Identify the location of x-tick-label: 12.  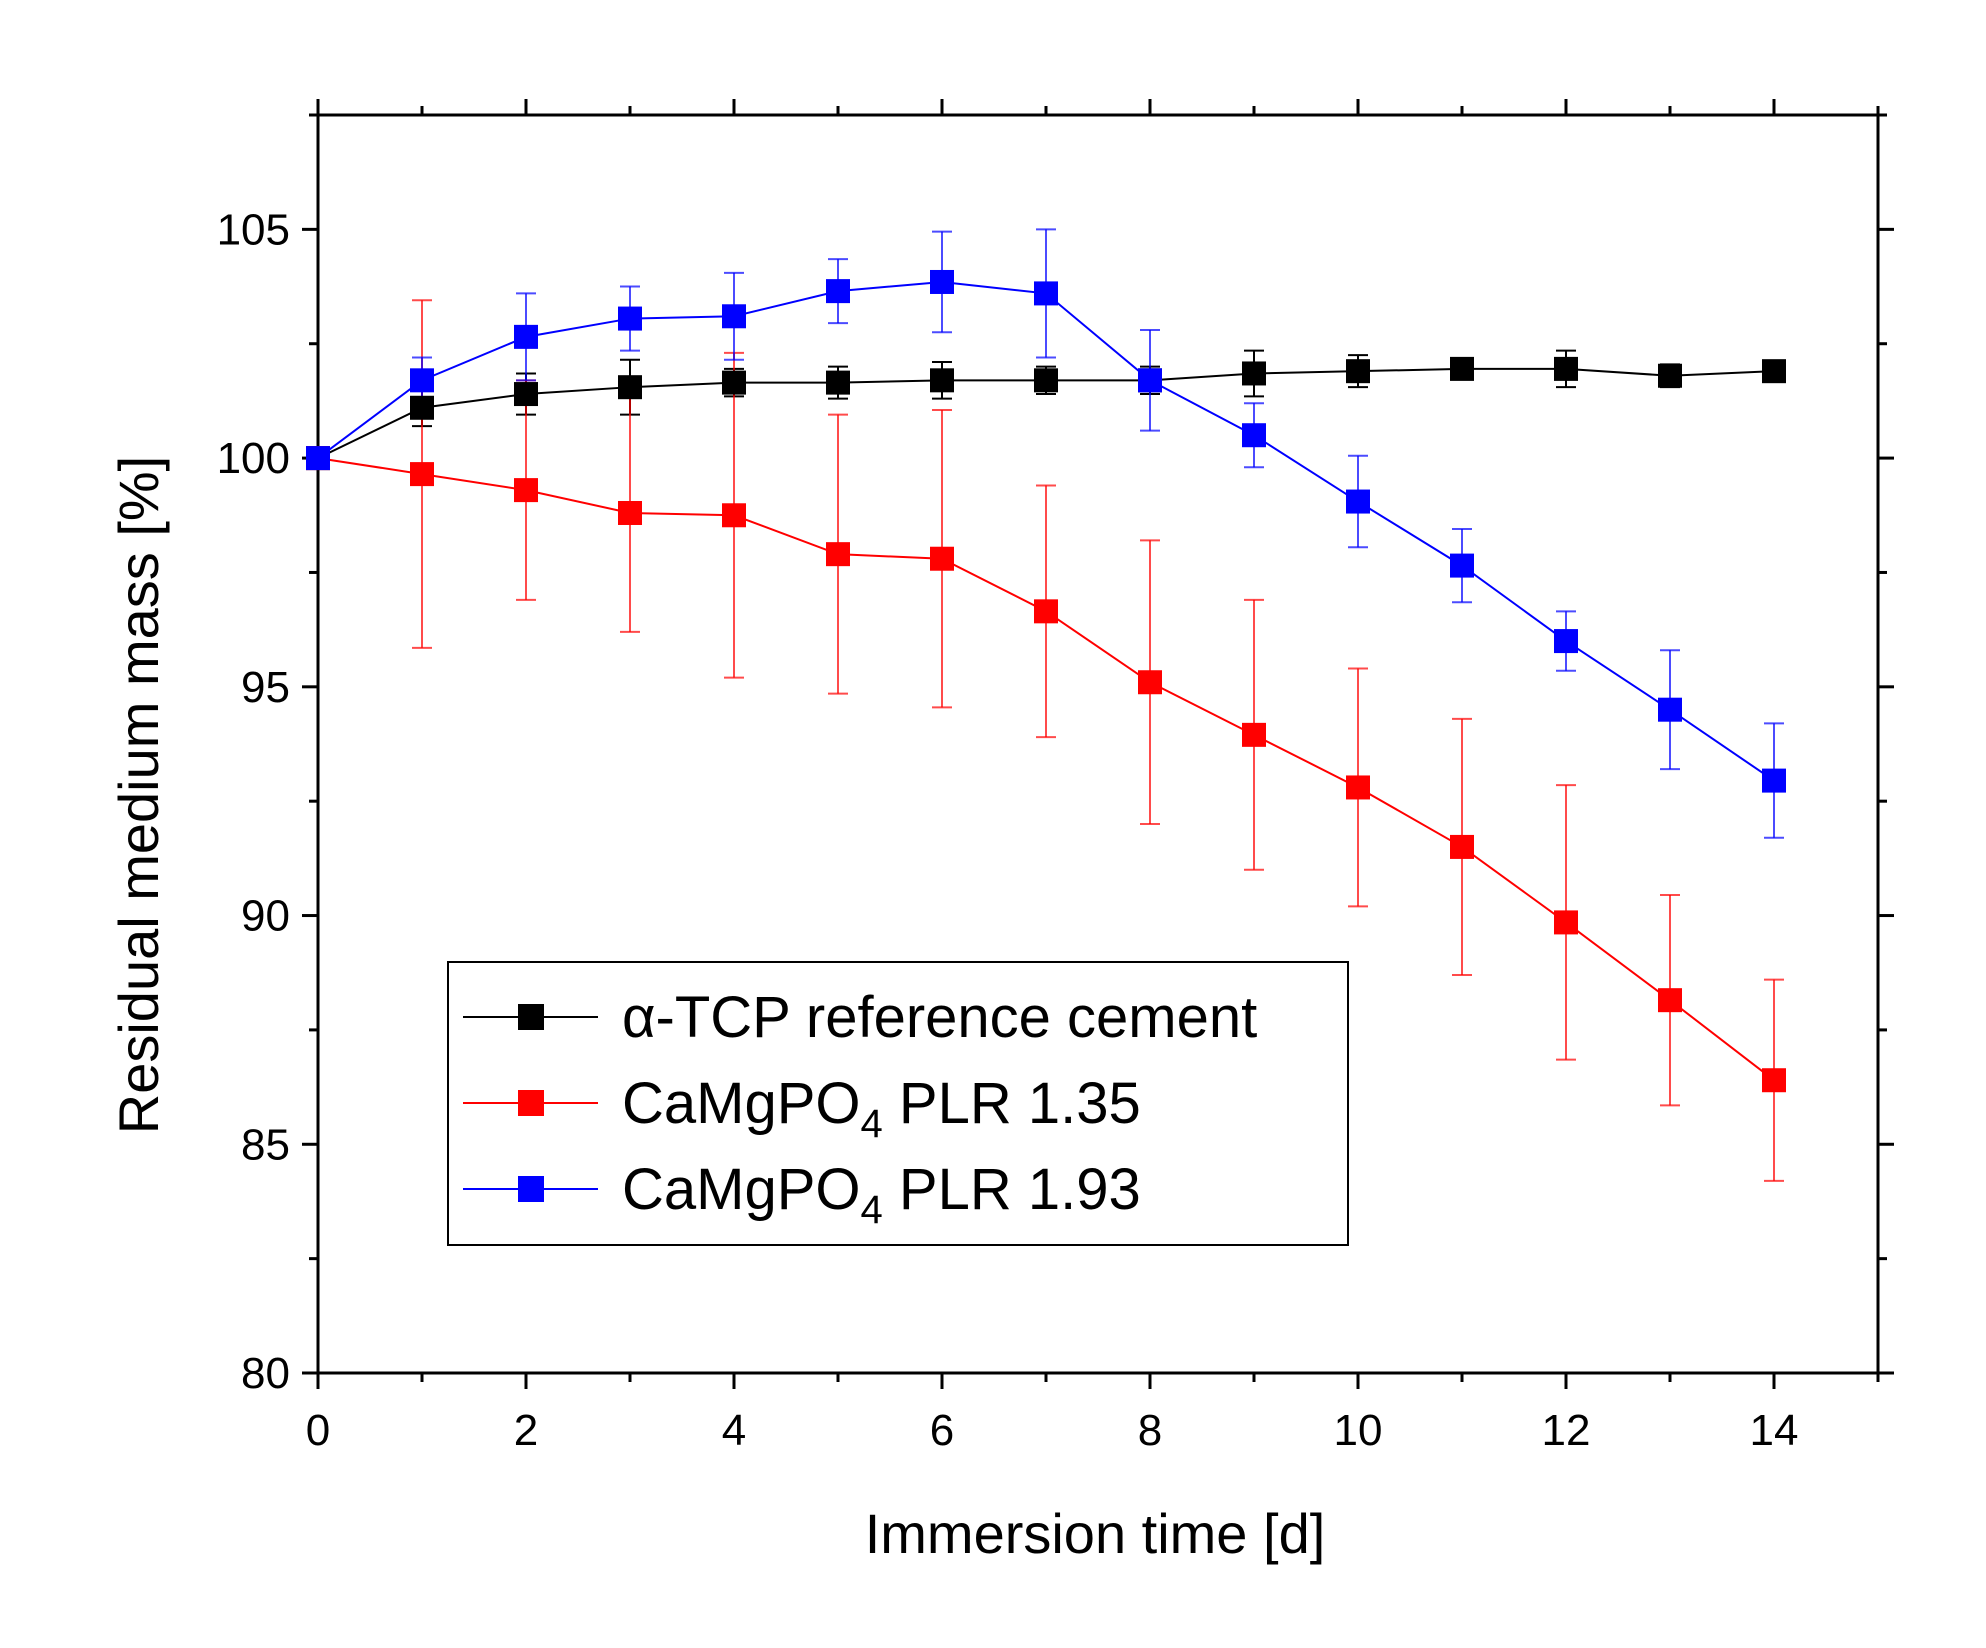
(1566, 1430).